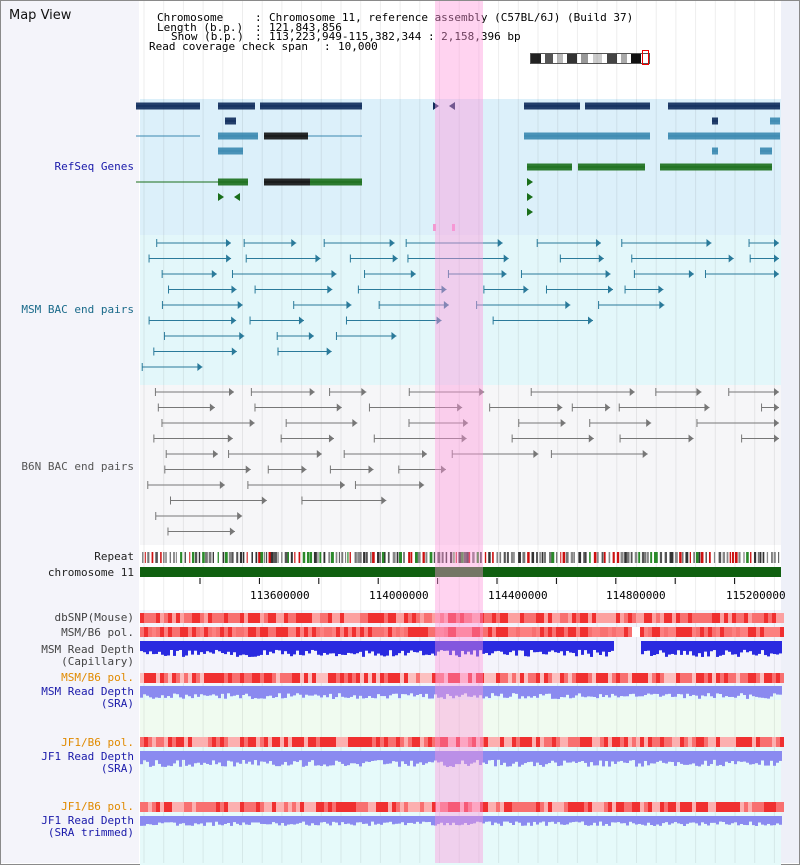  Describe the element at coordinates (87, 820) in the screenshot. I see `jf1-read-depth-trimmed-label: JF1 Read Depth` at that location.